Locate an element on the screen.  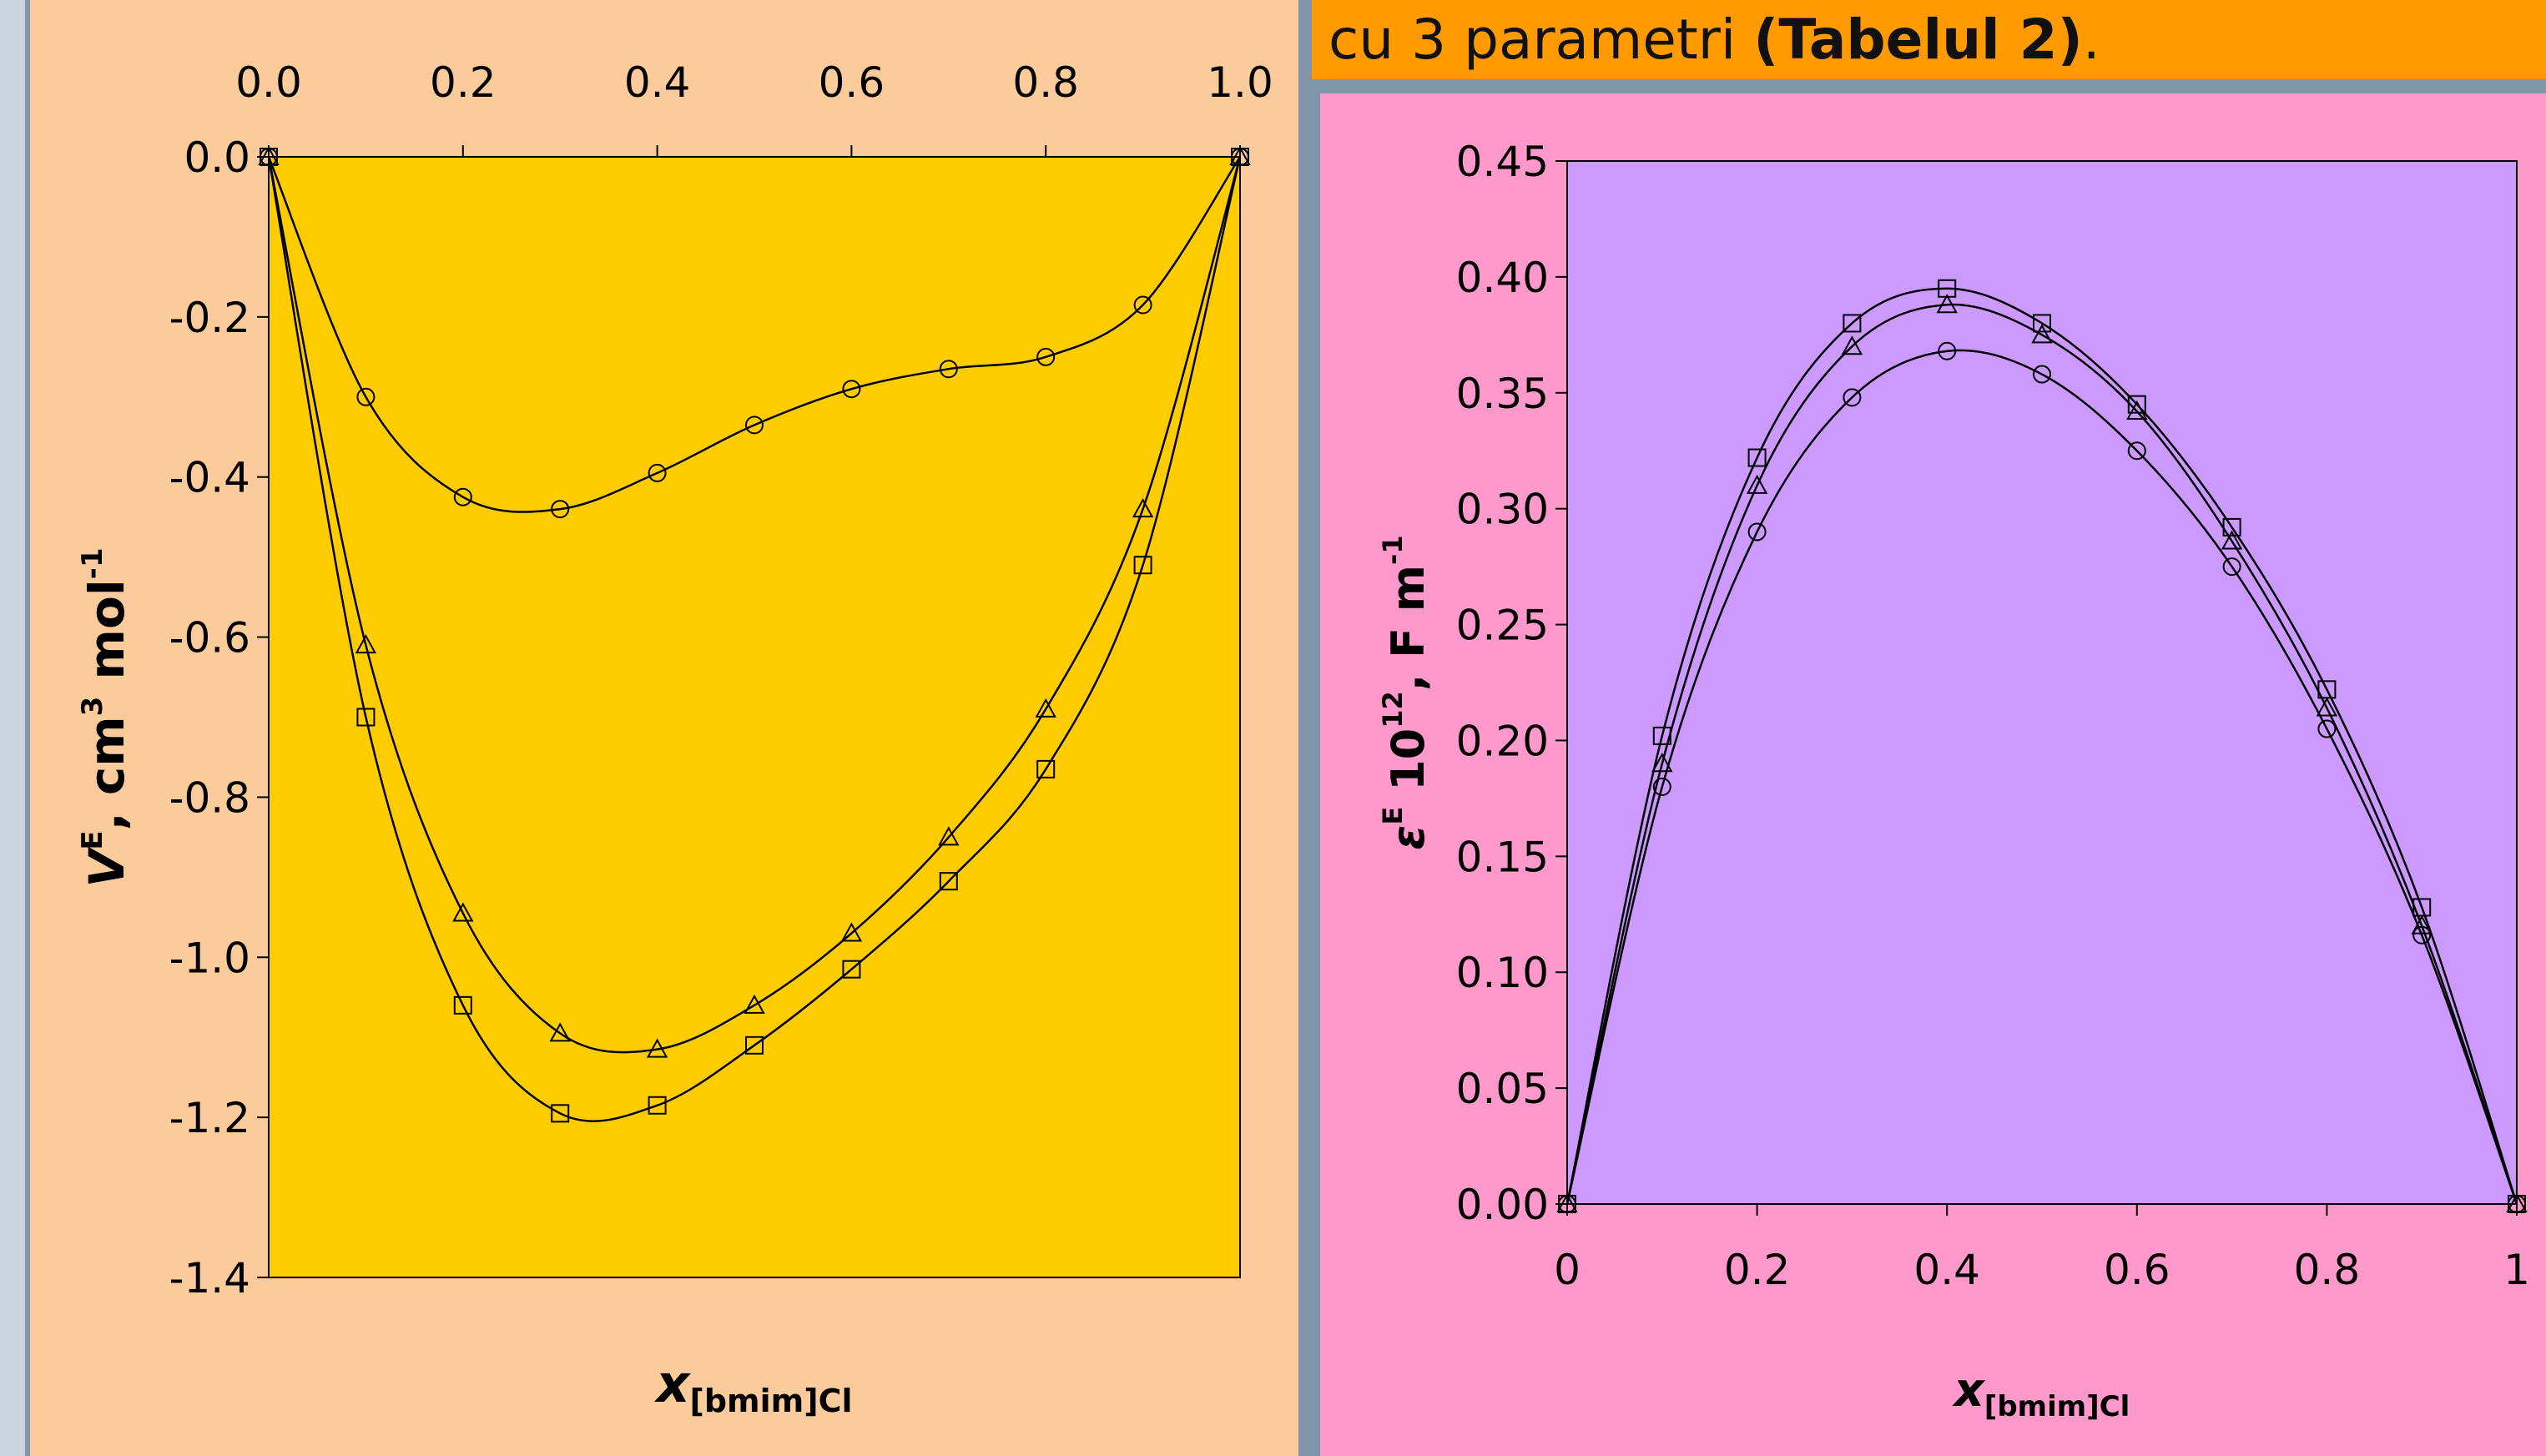
left-x-tick-label: 0.6 is located at coordinates (852, 82).